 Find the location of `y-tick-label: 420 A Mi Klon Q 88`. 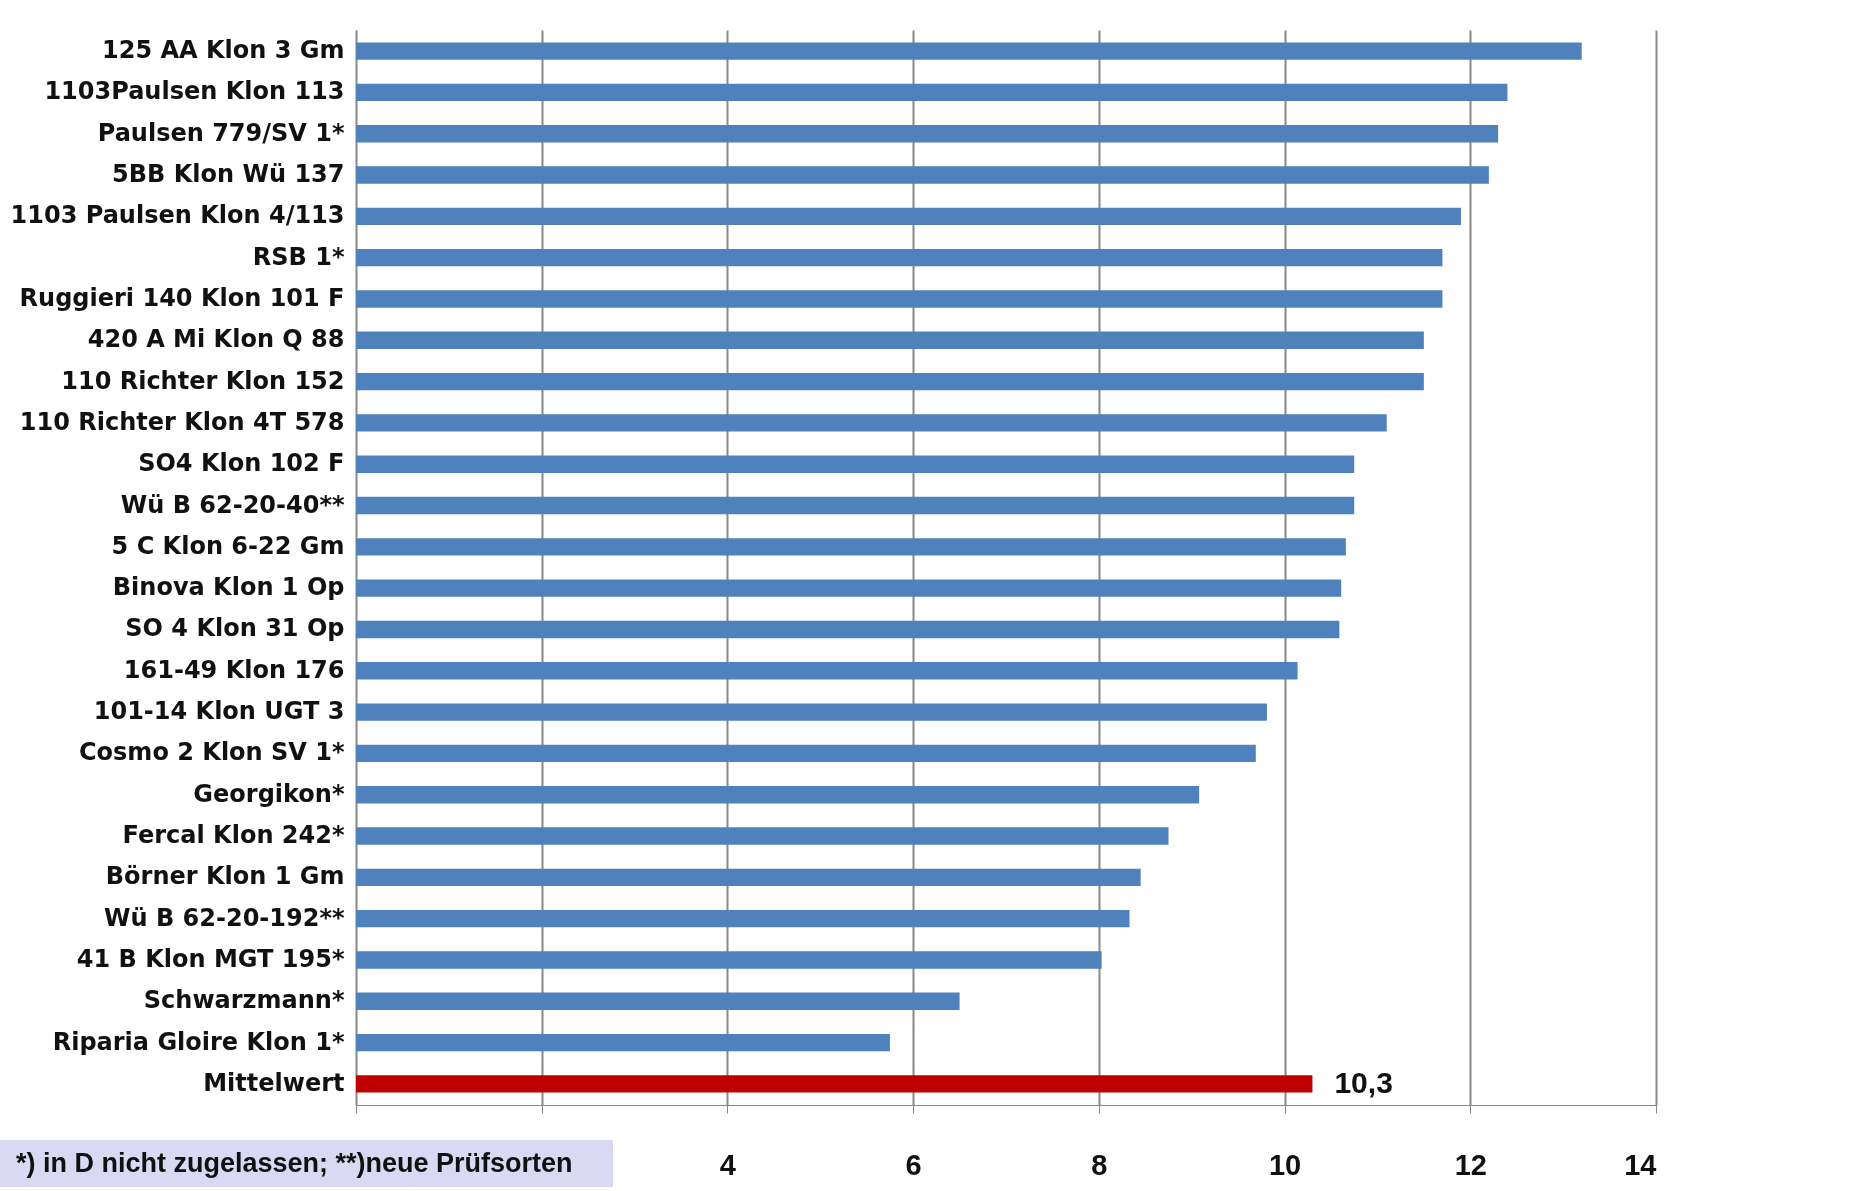

y-tick-label: 420 A Mi Klon Q 88 is located at coordinates (216, 339).